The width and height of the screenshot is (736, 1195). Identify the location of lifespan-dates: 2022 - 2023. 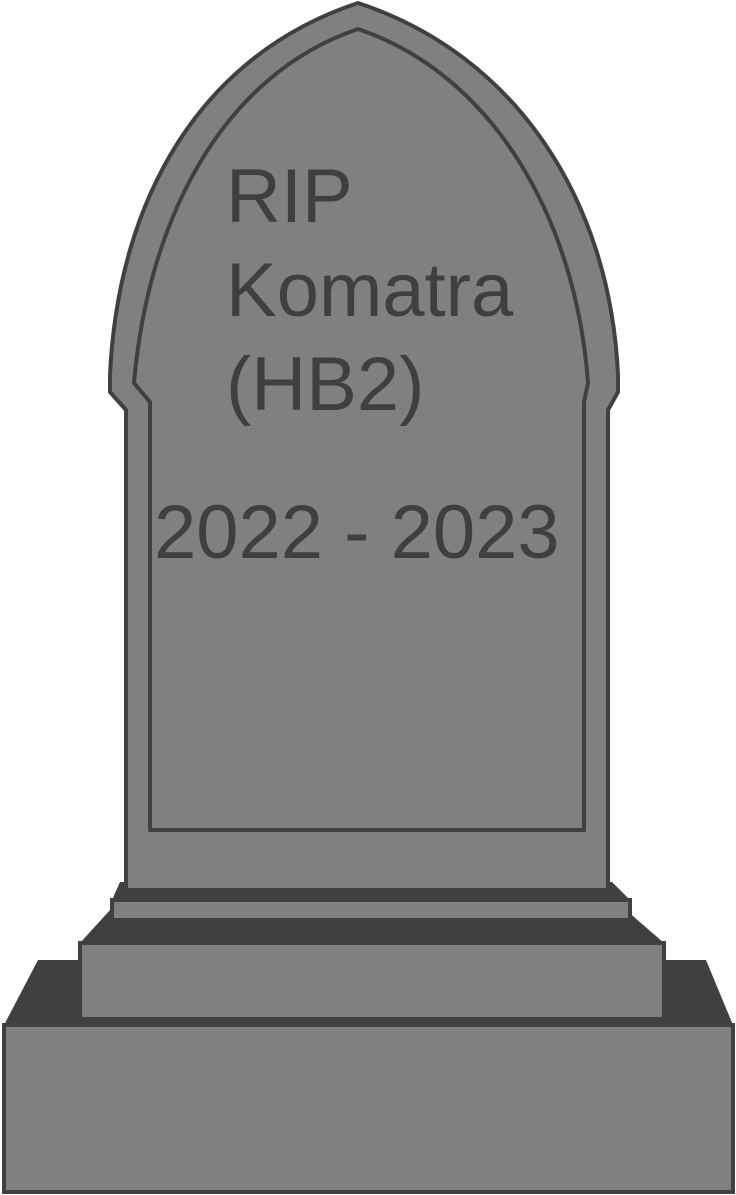
(357, 532).